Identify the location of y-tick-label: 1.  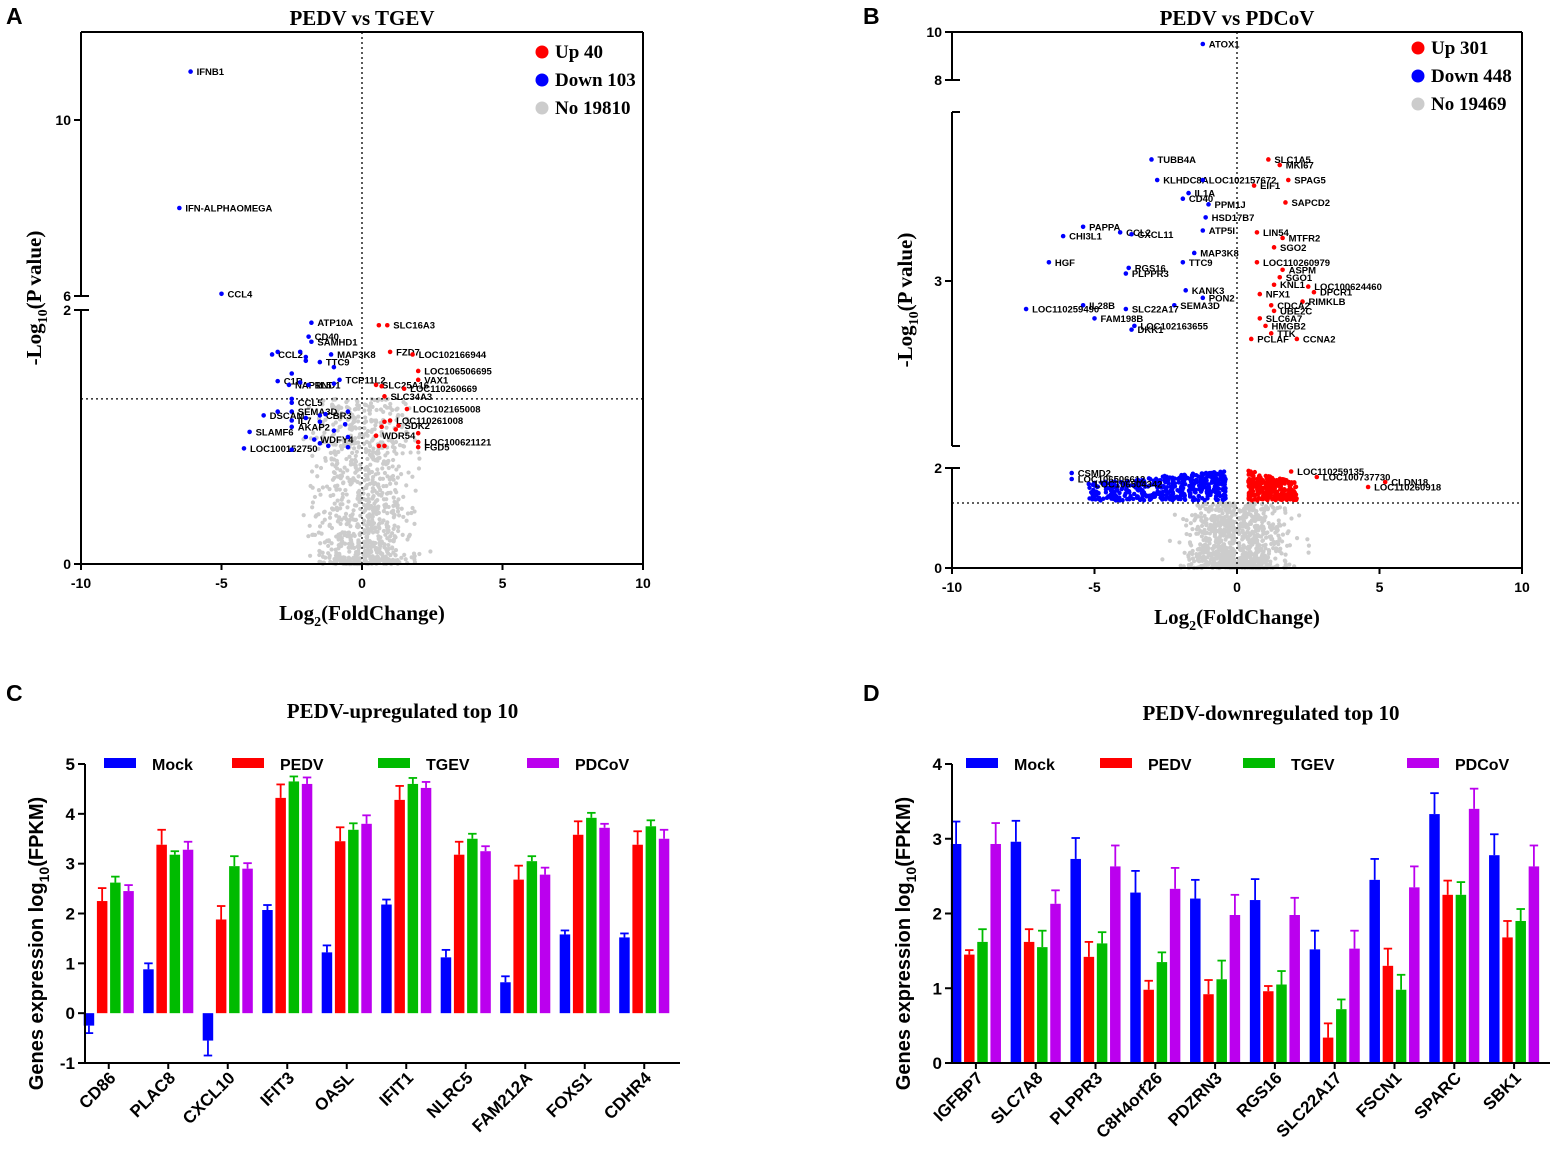
(937, 988).